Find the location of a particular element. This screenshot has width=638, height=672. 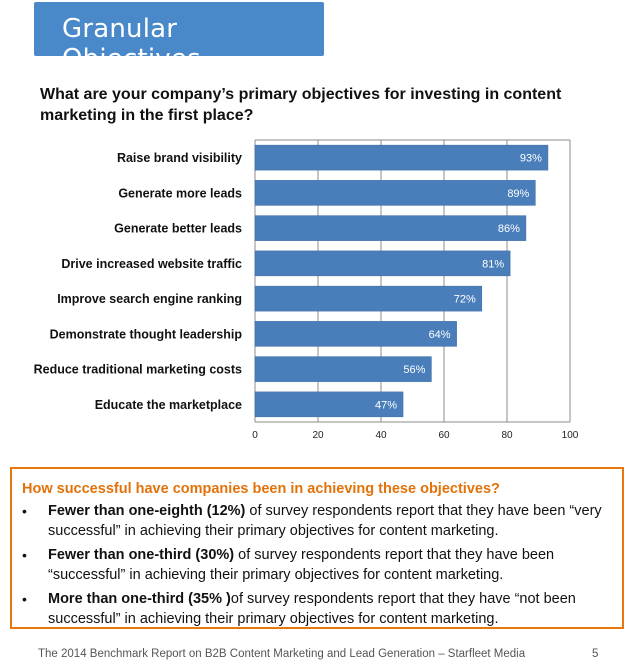

category-label: Generate more leads is located at coordinates (180, 193).